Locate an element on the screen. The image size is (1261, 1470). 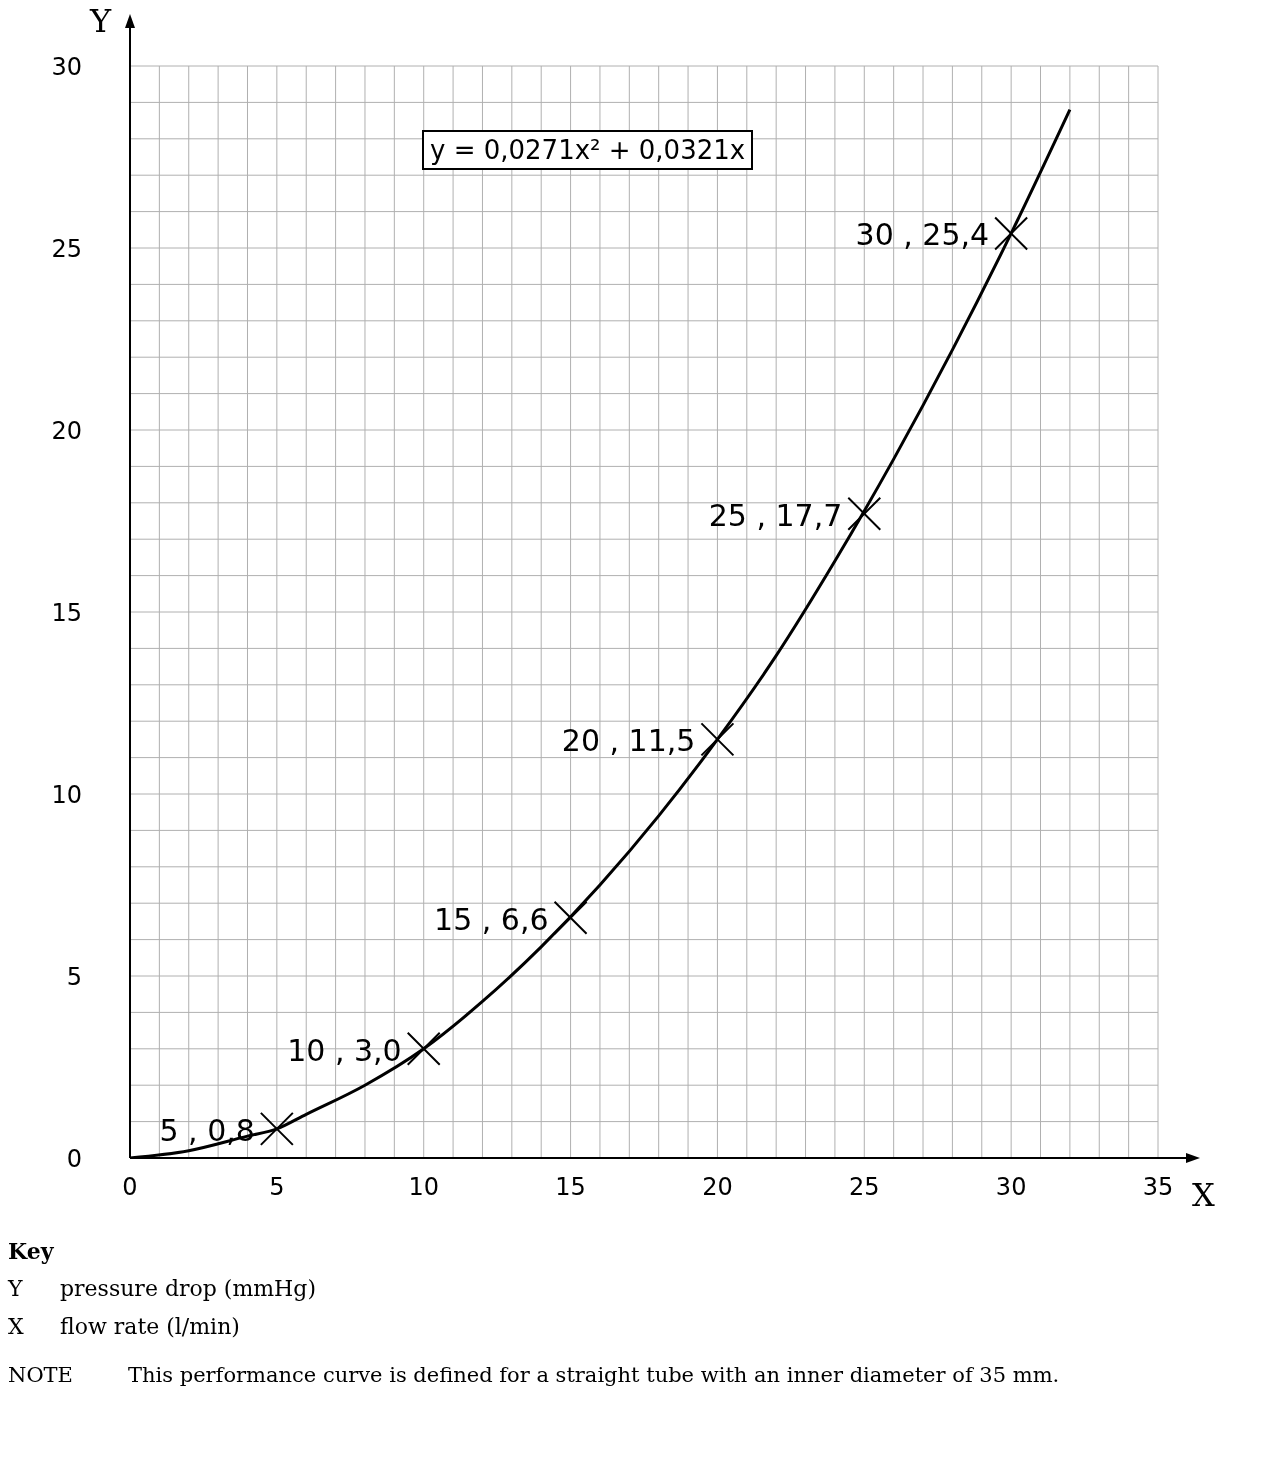
data-label: 20 , 11,5 is located at coordinates (628, 741).